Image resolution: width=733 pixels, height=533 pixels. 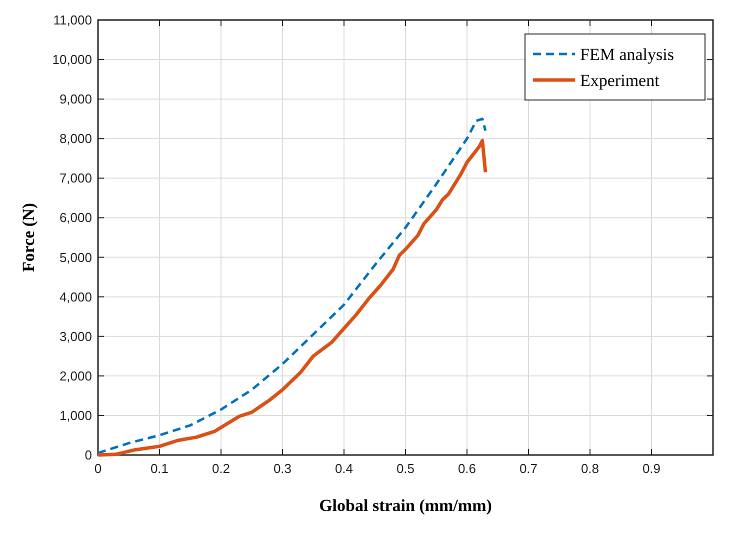 What do you see at coordinates (75, 257) in the screenshot?
I see `y-tick-label: 5,000` at bounding box center [75, 257].